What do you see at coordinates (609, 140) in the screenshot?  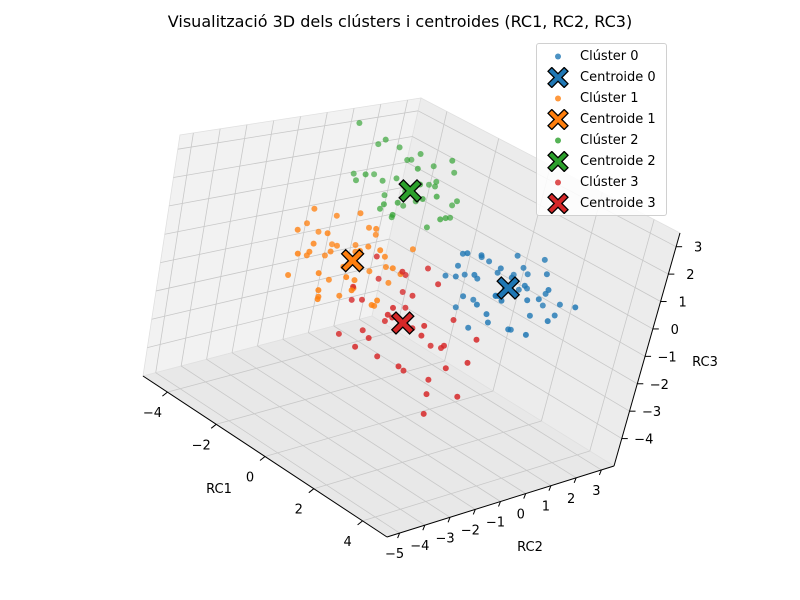 I see `legend-label: Clúster 2` at bounding box center [609, 140].